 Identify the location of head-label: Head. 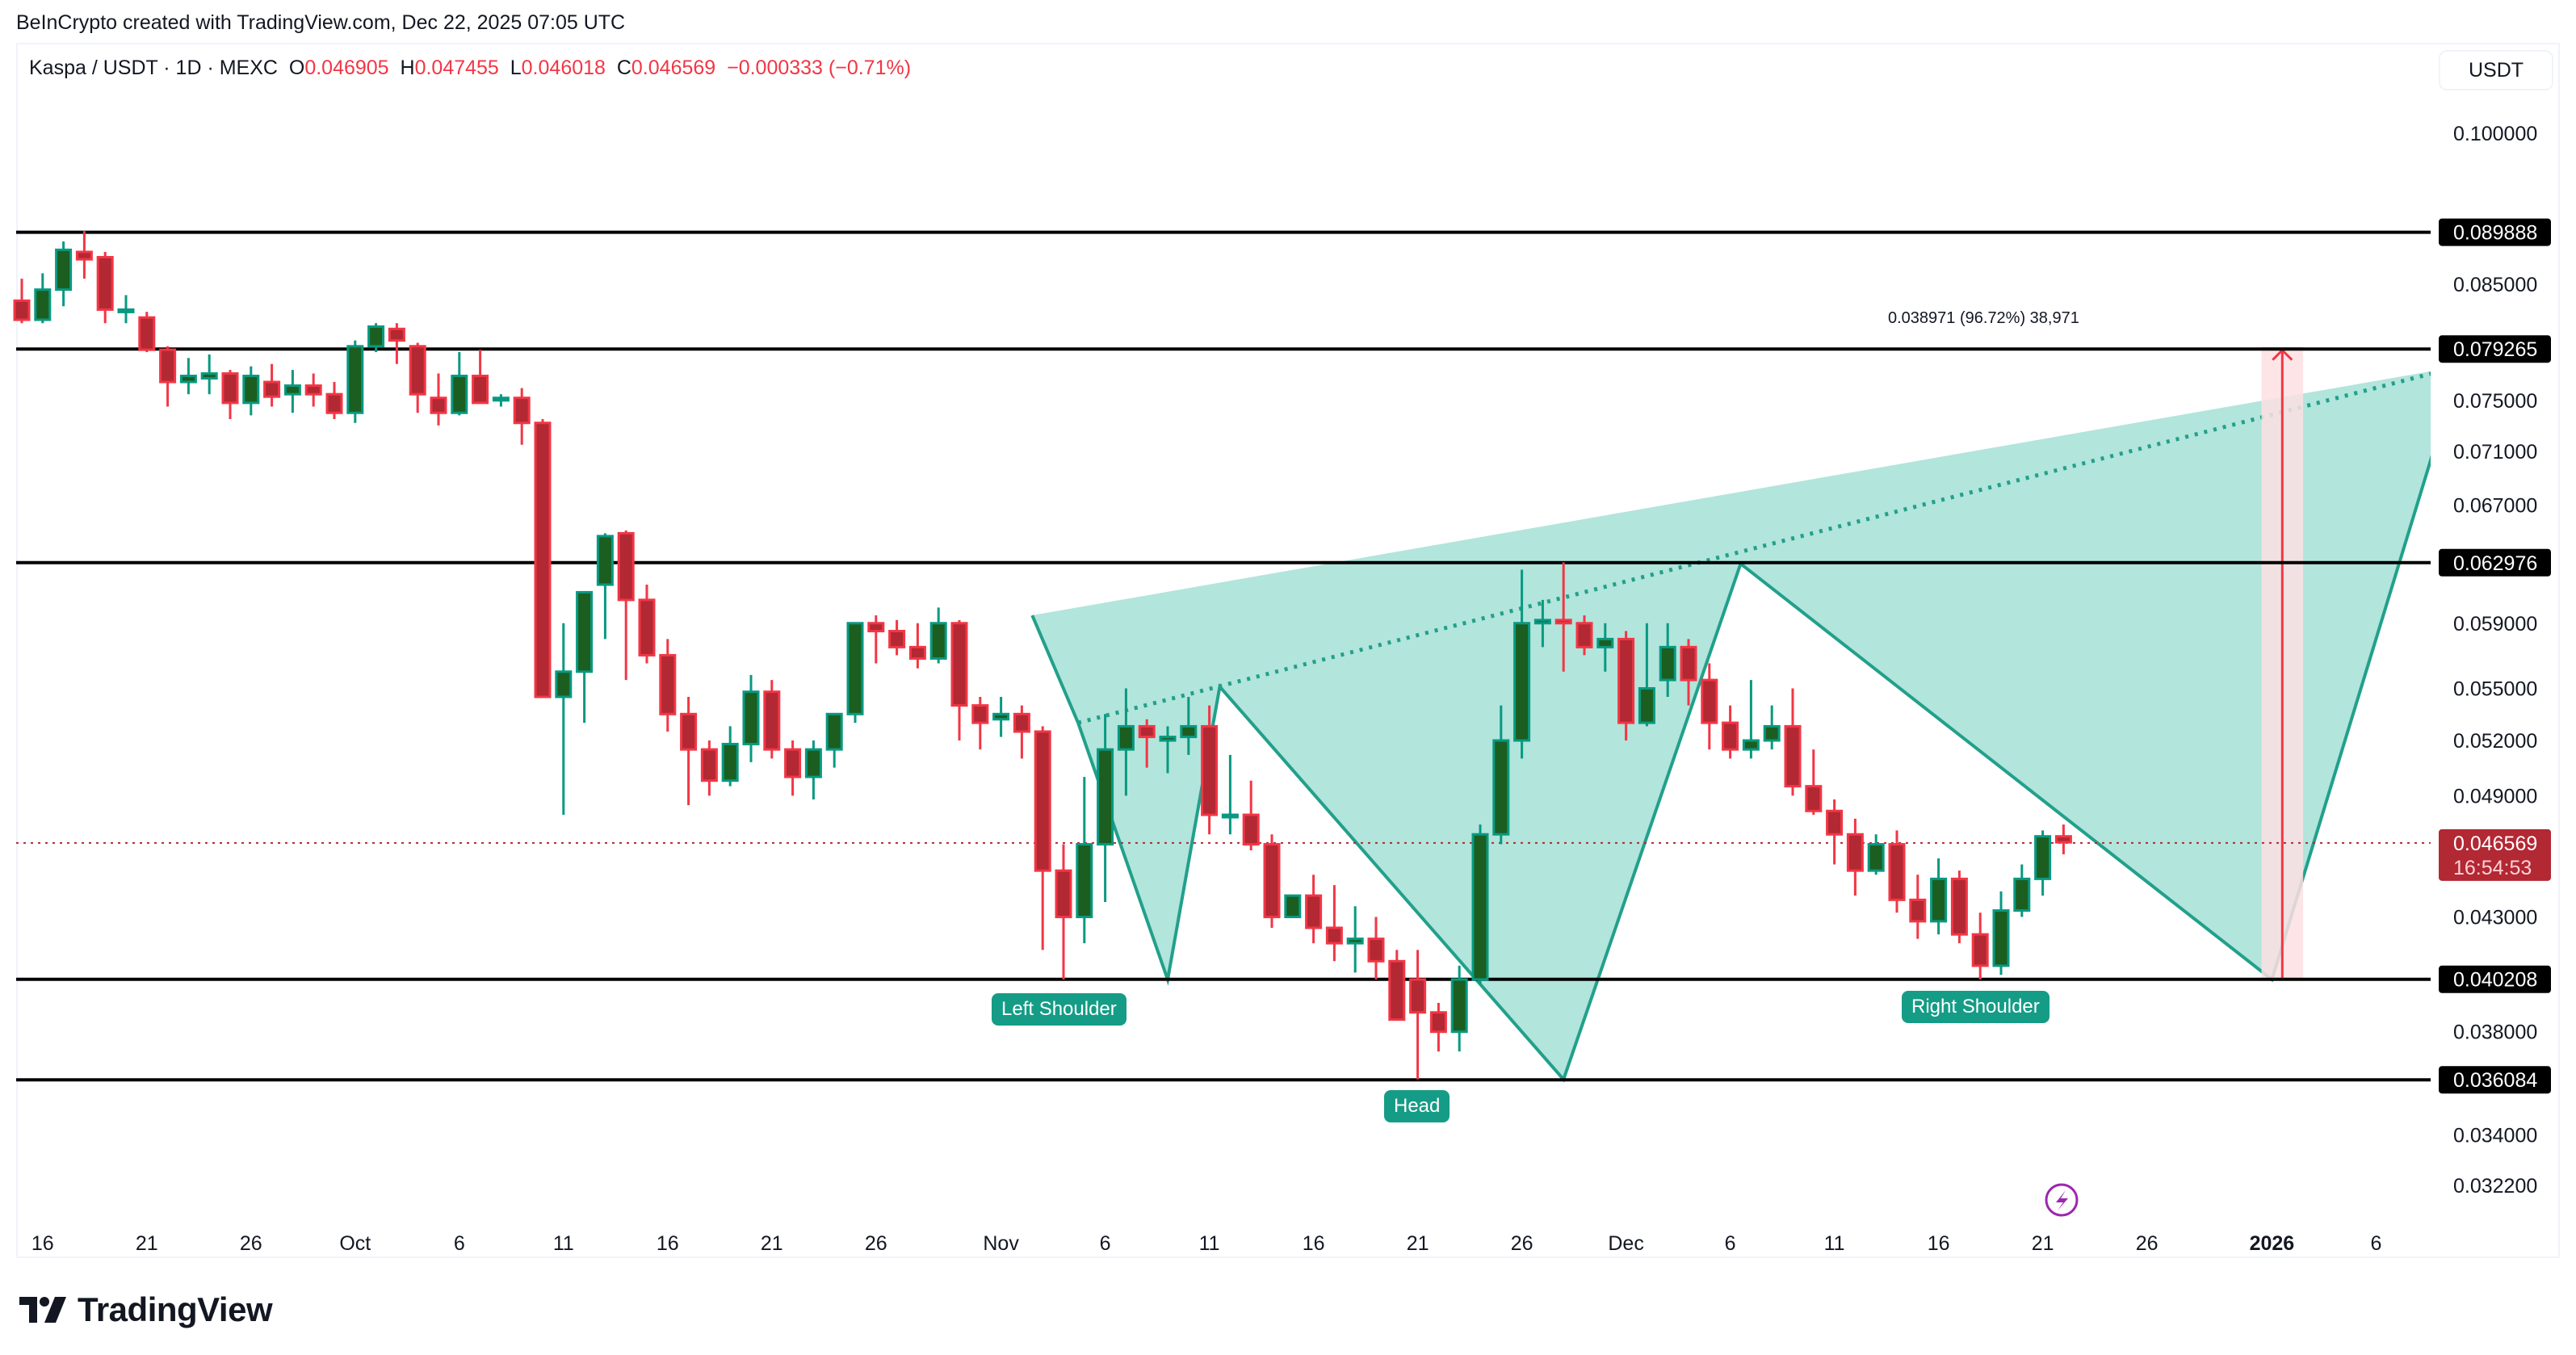
(1417, 1106).